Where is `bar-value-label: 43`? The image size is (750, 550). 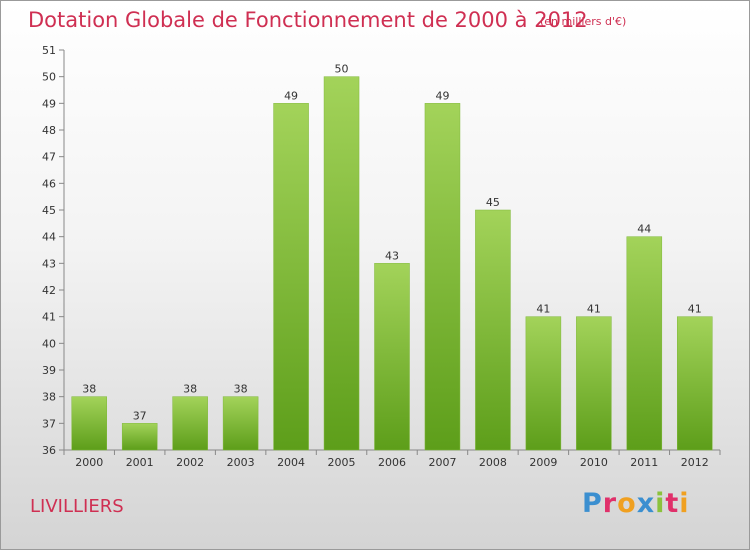
bar-value-label: 43 is located at coordinates (392, 255).